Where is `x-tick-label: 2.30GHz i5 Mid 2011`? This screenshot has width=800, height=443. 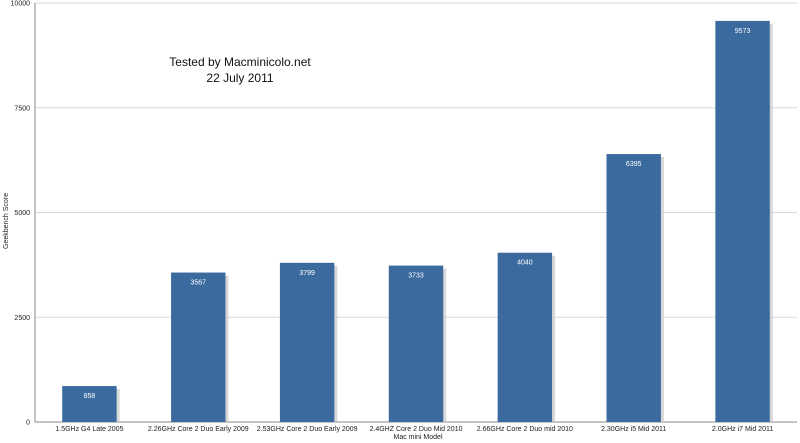 x-tick-label: 2.30GHz i5 Mid 2011 is located at coordinates (633, 429).